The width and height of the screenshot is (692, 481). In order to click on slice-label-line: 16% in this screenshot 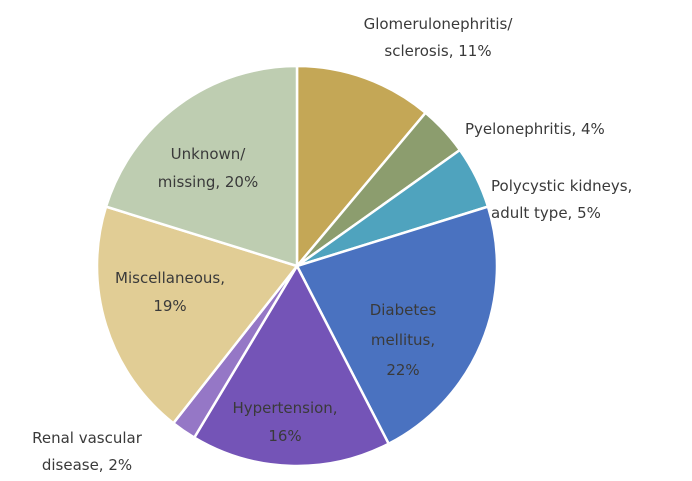, I will do `click(284, 436)`.